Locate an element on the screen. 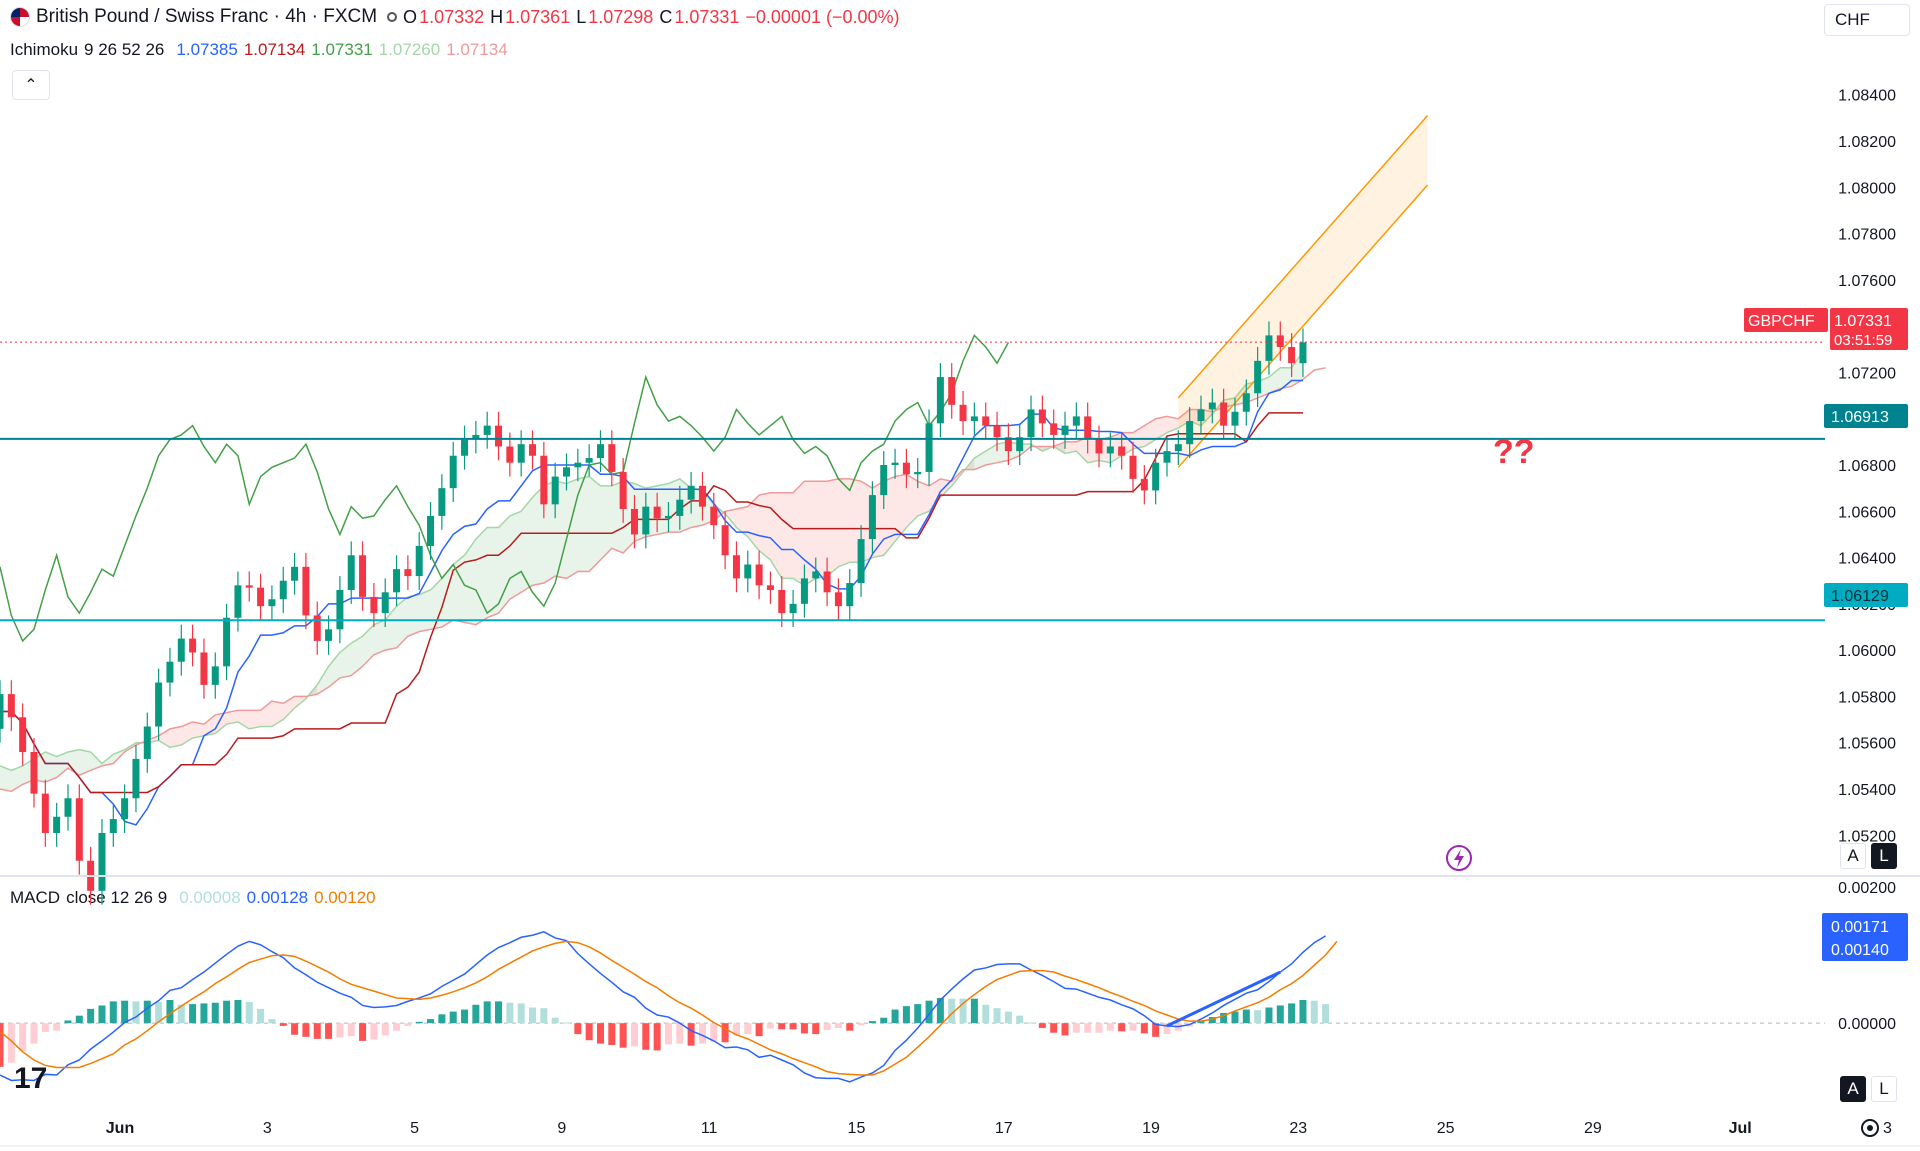  currency-selector: CHF is located at coordinates (1867, 20).